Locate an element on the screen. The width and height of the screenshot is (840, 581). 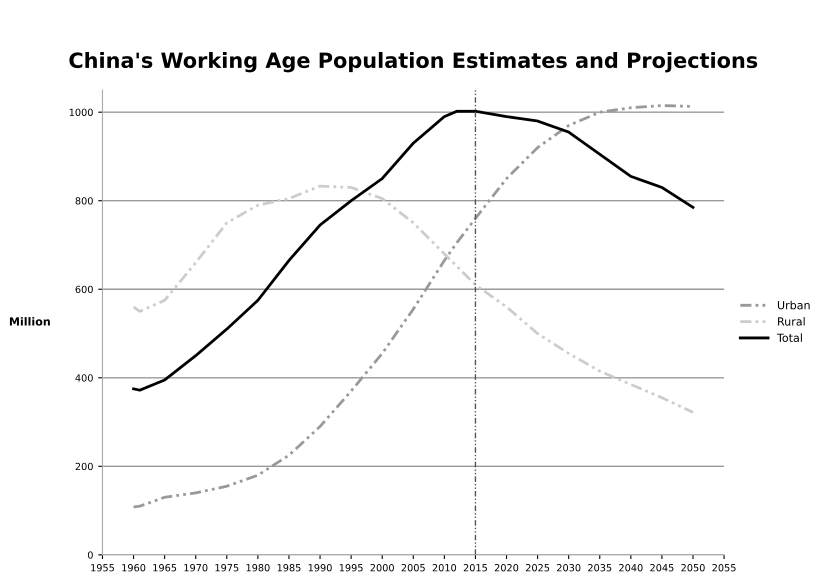
x-tick-label: 1960 is located at coordinates (134, 568).